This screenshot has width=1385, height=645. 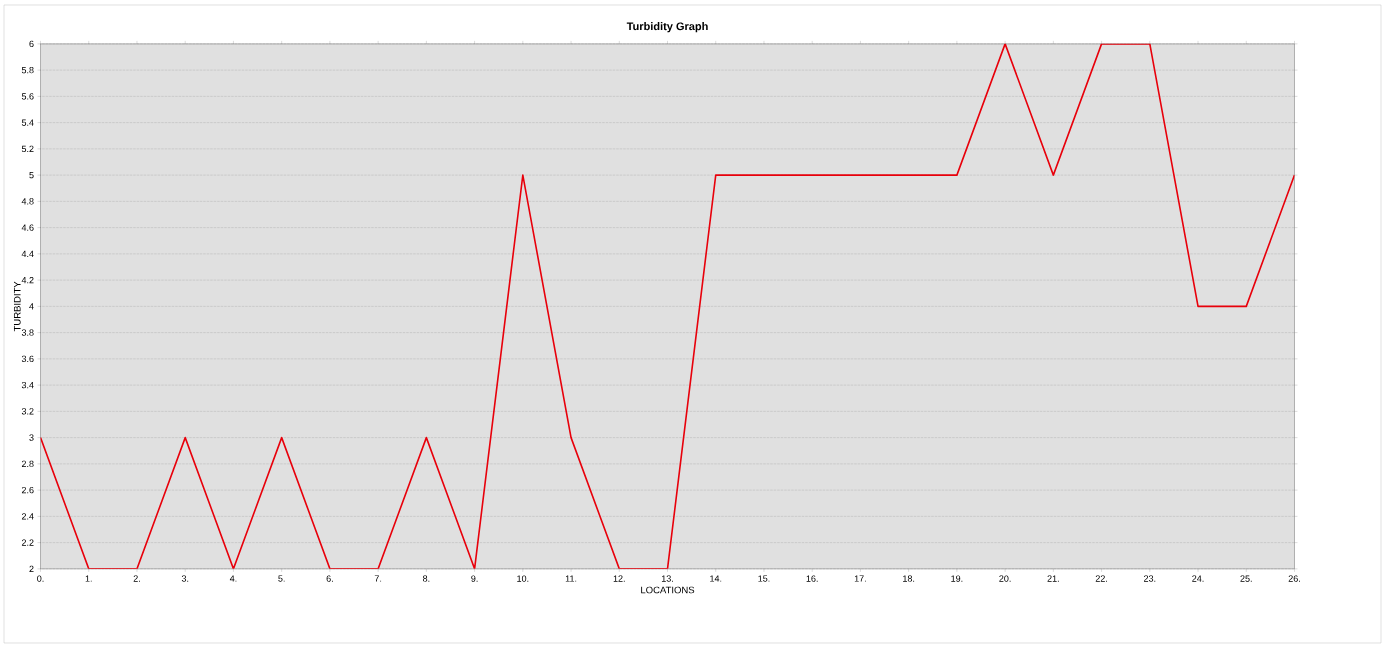 I want to click on y-tick-label: 2.8, so click(x=27, y=464).